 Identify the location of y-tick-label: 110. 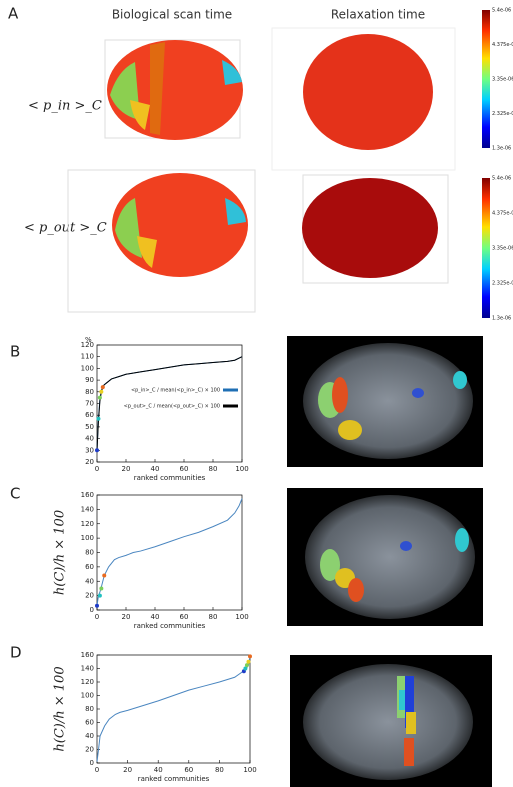
(87, 357).